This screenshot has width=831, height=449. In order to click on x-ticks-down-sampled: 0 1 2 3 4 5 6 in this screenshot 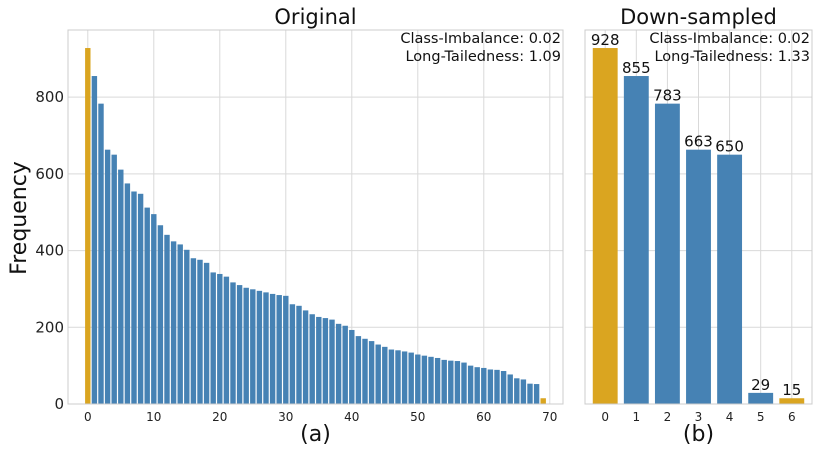, I will do `click(698, 417)`.